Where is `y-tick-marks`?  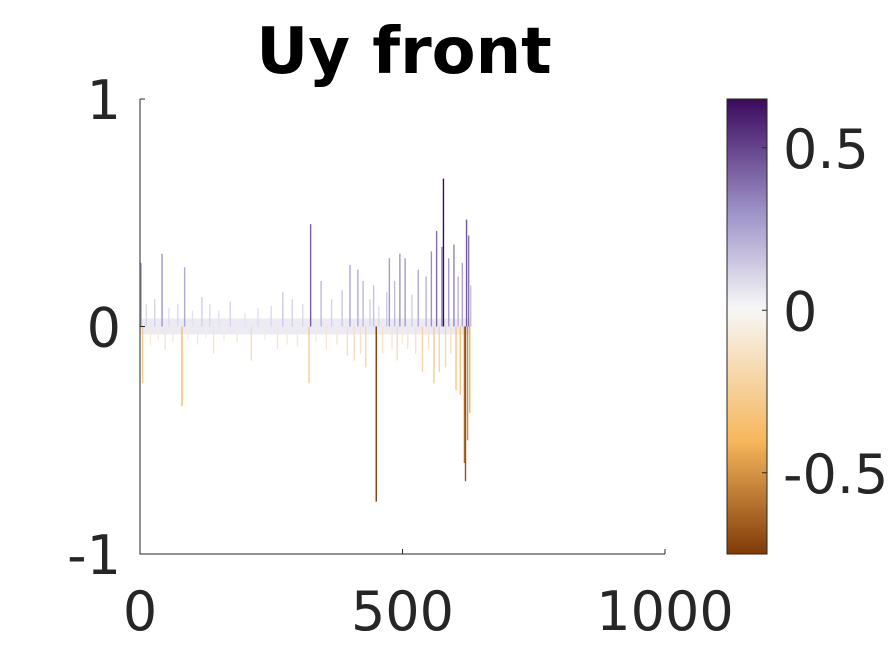
y-tick-marks is located at coordinates (142, 326).